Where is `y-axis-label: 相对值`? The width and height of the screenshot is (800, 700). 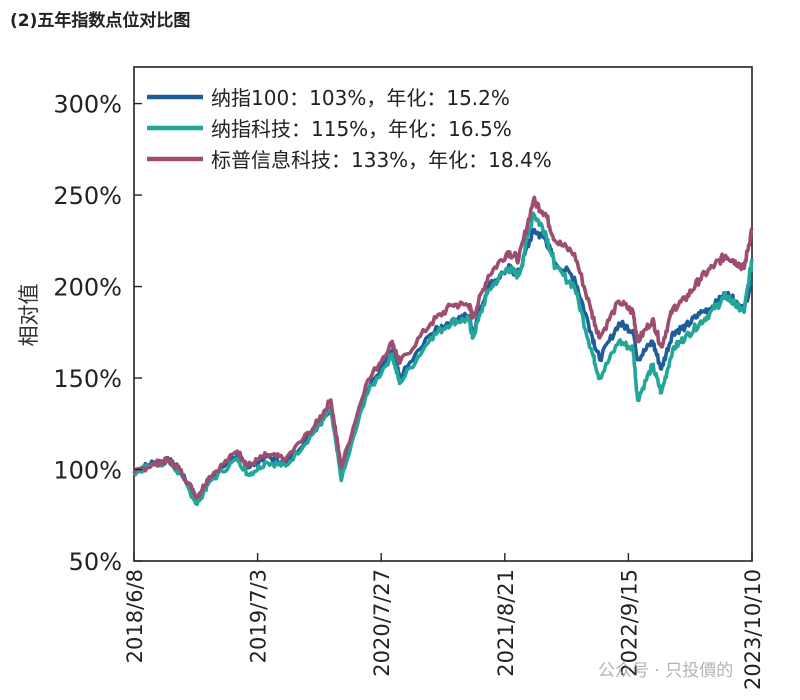 y-axis-label: 相对值 is located at coordinates (29, 315).